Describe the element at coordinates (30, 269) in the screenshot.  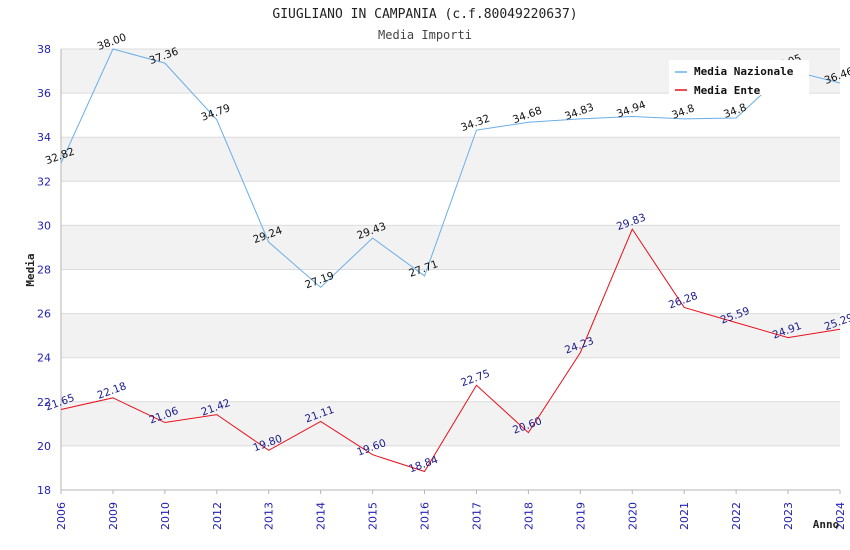
I see `y-axis-title: Media` at that location.